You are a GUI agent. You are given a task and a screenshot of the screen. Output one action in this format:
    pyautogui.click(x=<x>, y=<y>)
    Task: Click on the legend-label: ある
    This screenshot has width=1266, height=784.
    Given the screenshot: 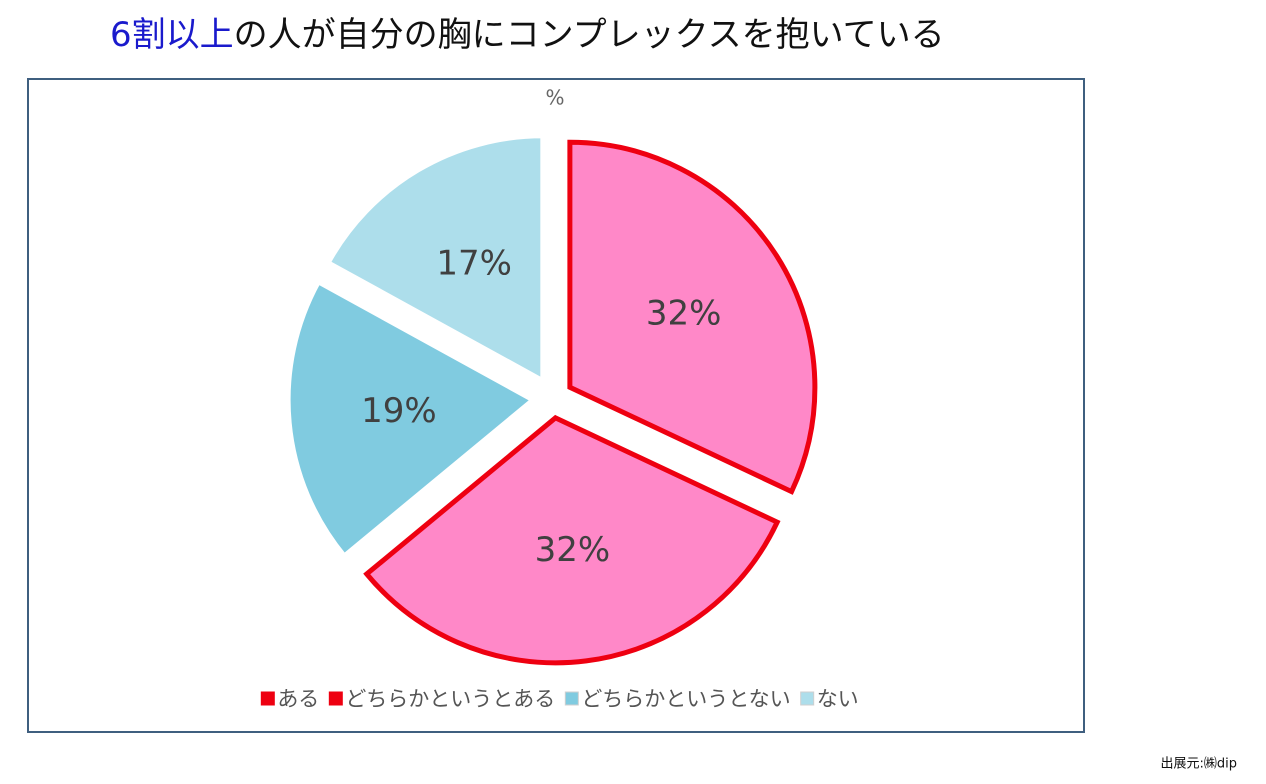 What is the action you would take?
    pyautogui.click(x=298, y=699)
    